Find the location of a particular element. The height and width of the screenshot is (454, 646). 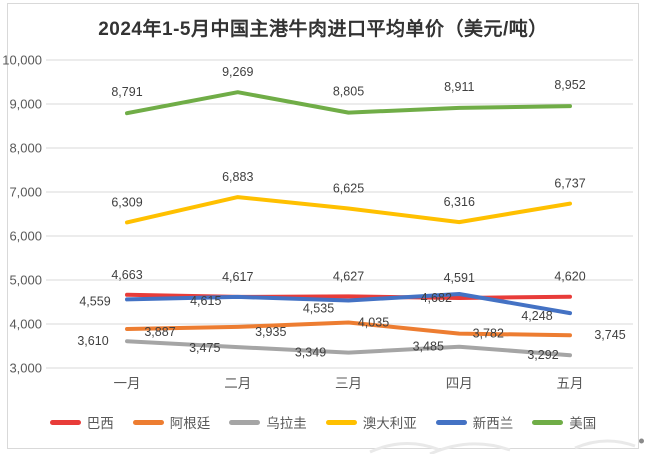

series-line-澳大利亚 is located at coordinates (348, 210).